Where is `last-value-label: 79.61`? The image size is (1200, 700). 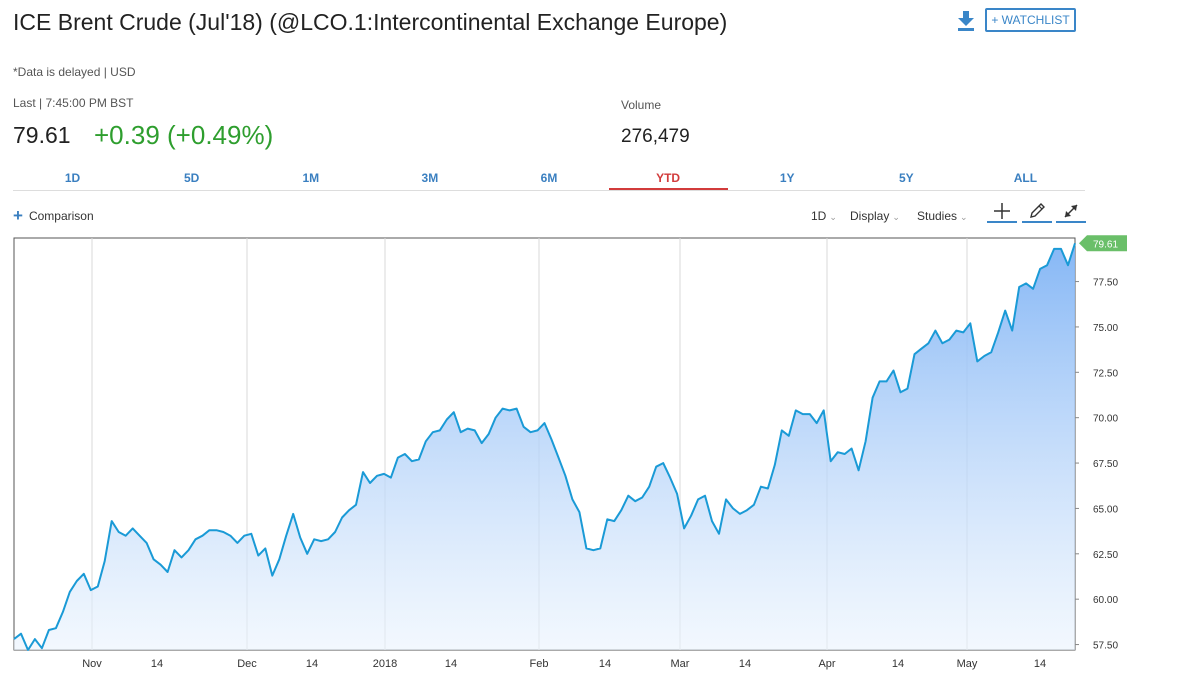
last-value-label: 79.61 is located at coordinates (1105, 244).